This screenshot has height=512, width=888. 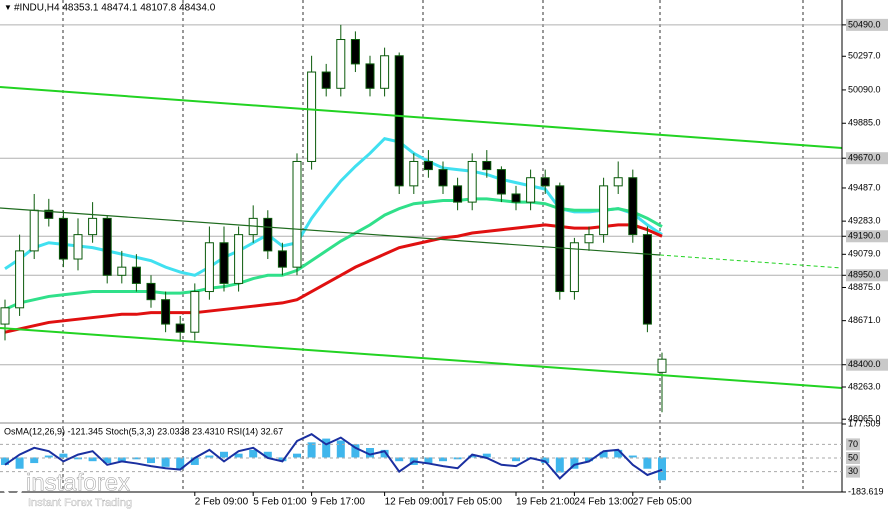 I want to click on indicator-pane, so click(x=421, y=457).